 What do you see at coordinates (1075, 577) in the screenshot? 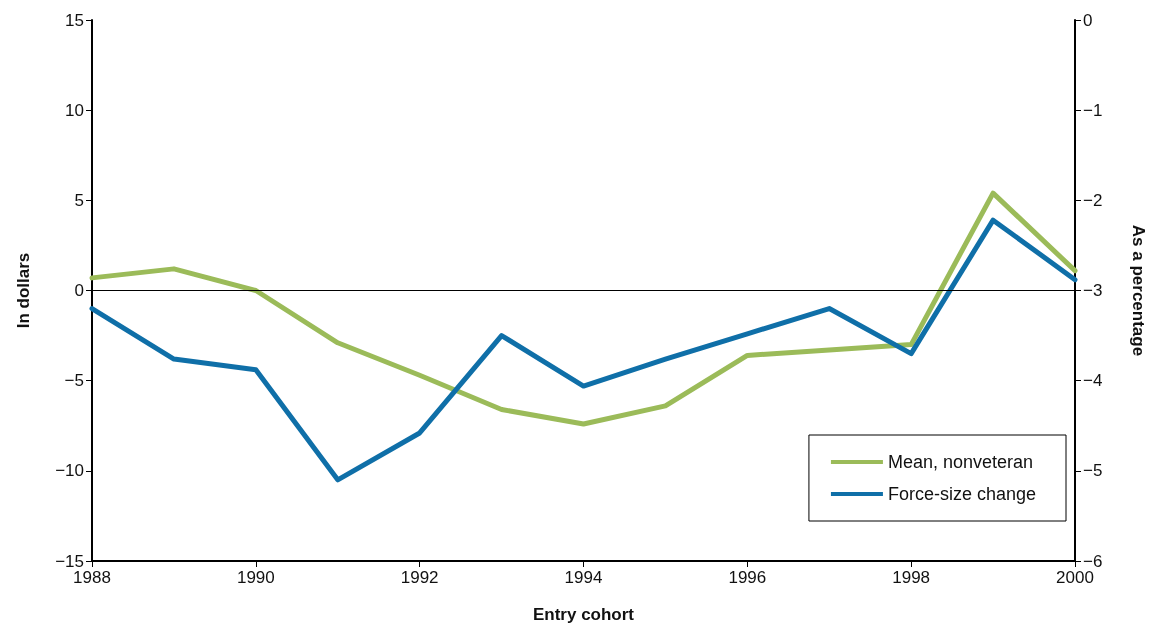
I see `x-tick-label: 2000` at bounding box center [1075, 577].